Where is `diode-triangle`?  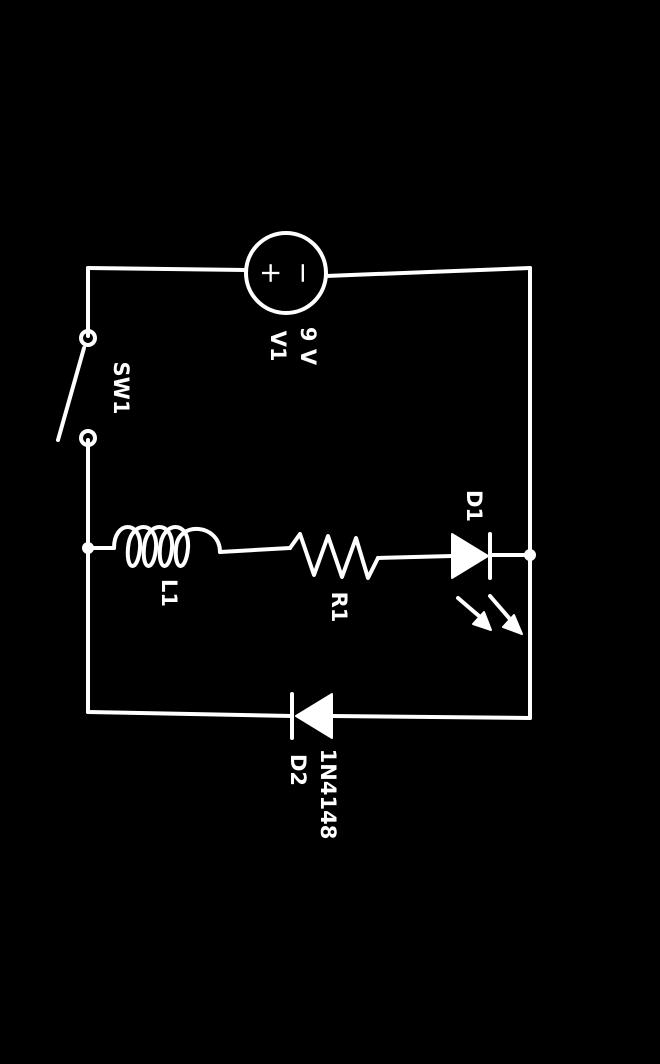 diode-triangle is located at coordinates (314, 716).